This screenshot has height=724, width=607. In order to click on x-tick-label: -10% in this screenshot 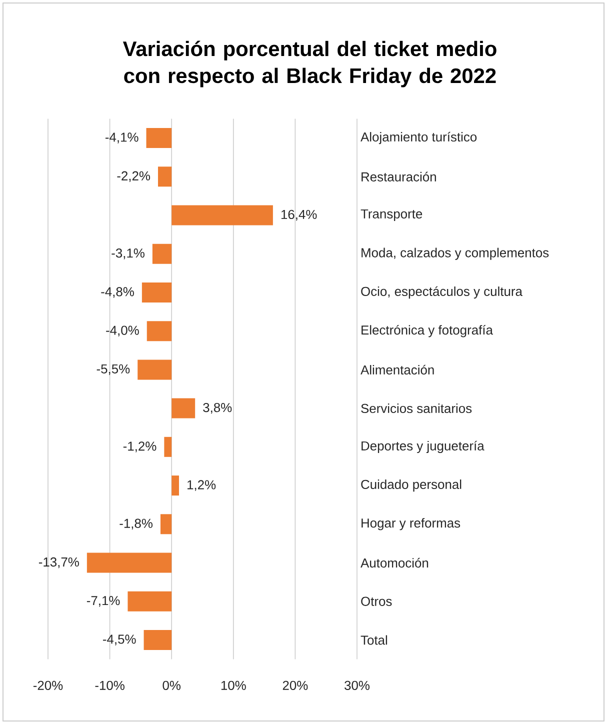, I will do `click(109, 685)`.